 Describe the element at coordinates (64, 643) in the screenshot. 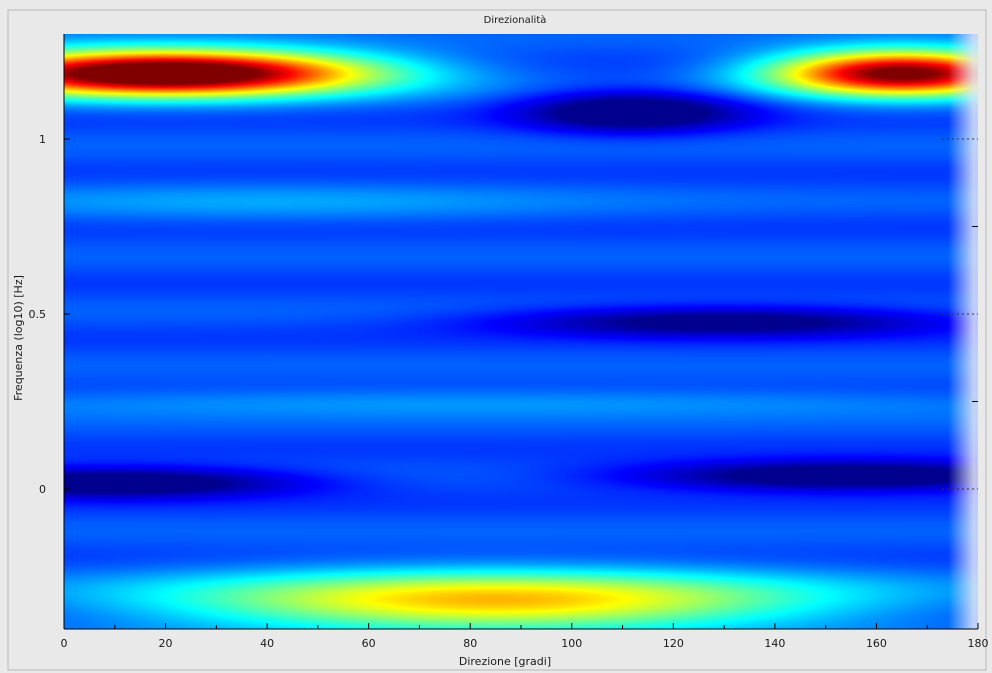

I see `x-tick-label: 0` at that location.